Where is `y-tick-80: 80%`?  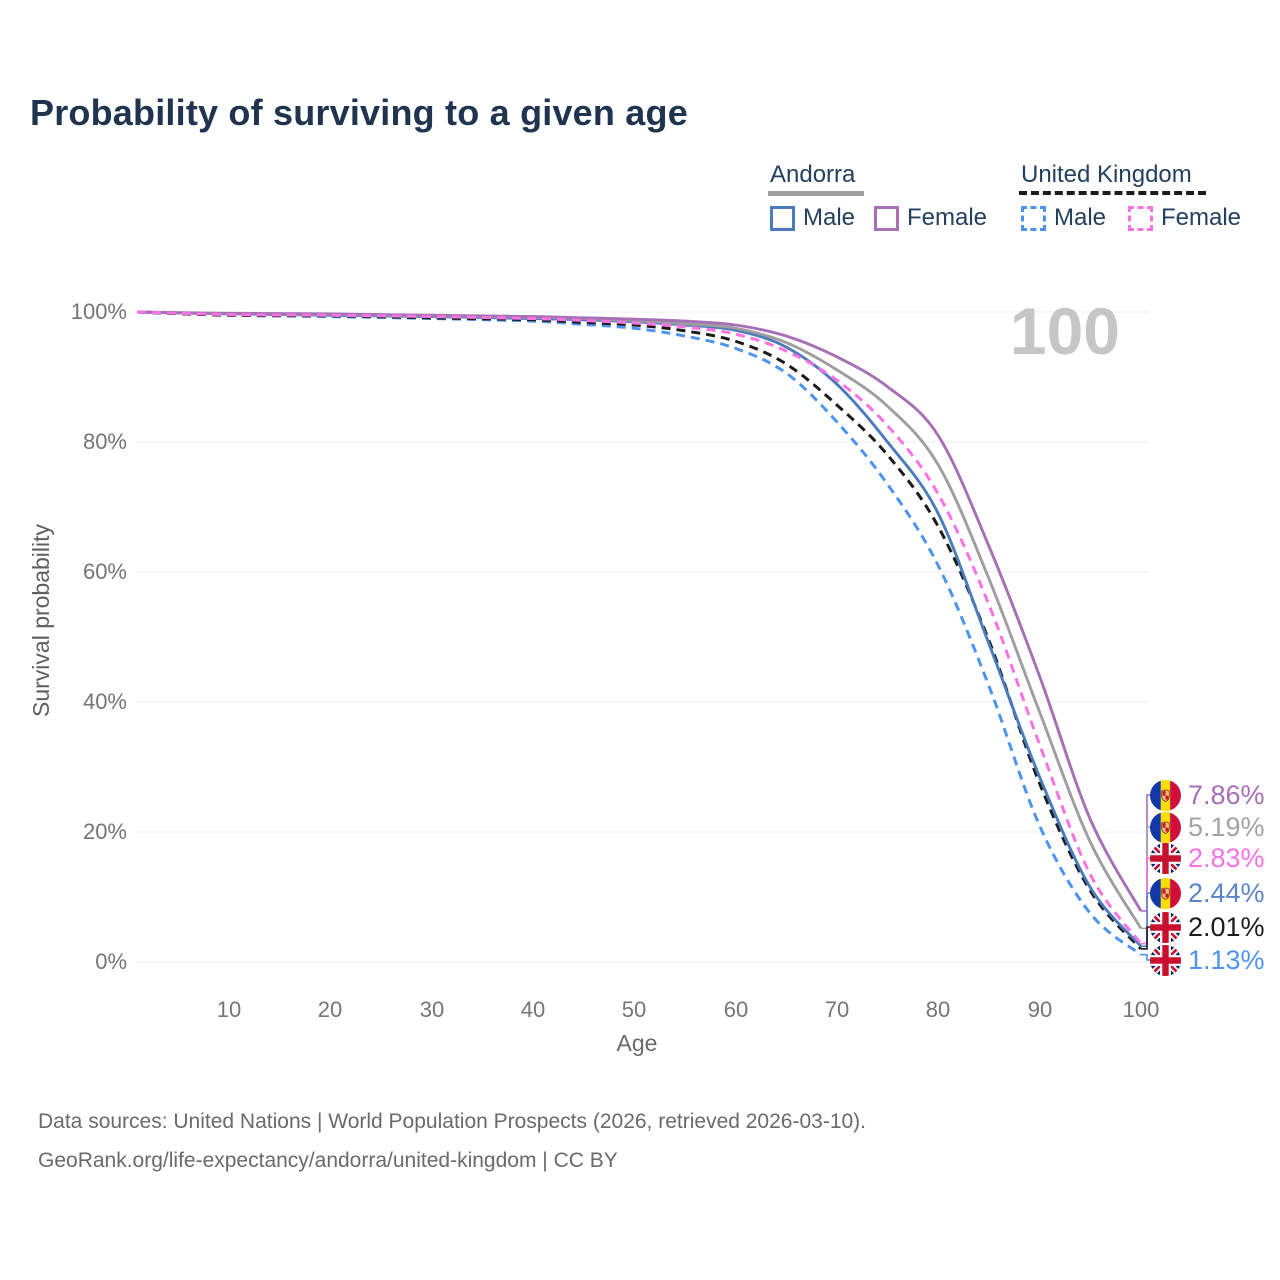
y-tick-80: 80% is located at coordinates (104, 441).